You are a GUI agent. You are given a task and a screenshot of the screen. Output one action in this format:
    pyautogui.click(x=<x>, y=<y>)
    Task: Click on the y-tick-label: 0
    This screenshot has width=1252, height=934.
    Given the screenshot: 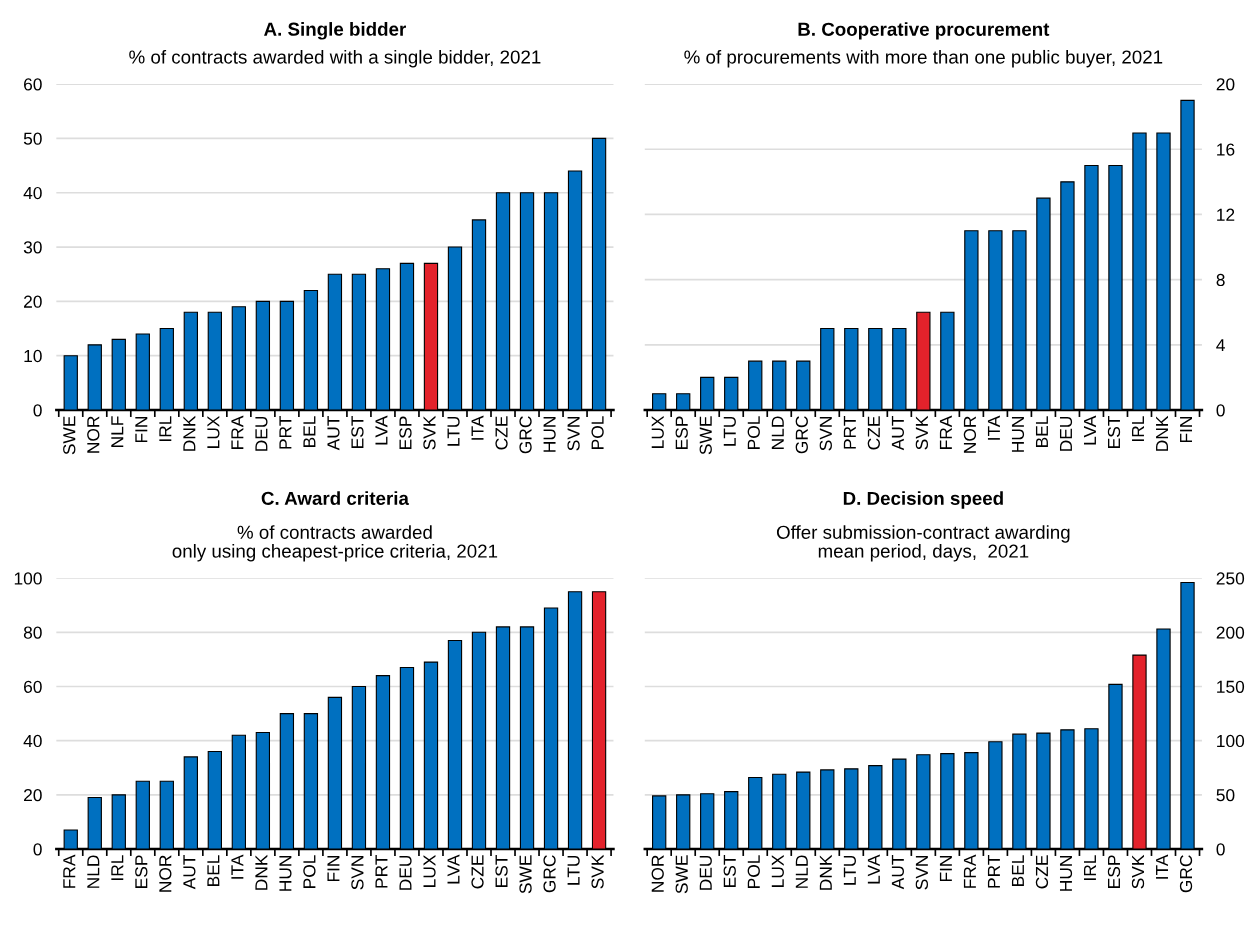 What is the action you would take?
    pyautogui.click(x=37, y=849)
    